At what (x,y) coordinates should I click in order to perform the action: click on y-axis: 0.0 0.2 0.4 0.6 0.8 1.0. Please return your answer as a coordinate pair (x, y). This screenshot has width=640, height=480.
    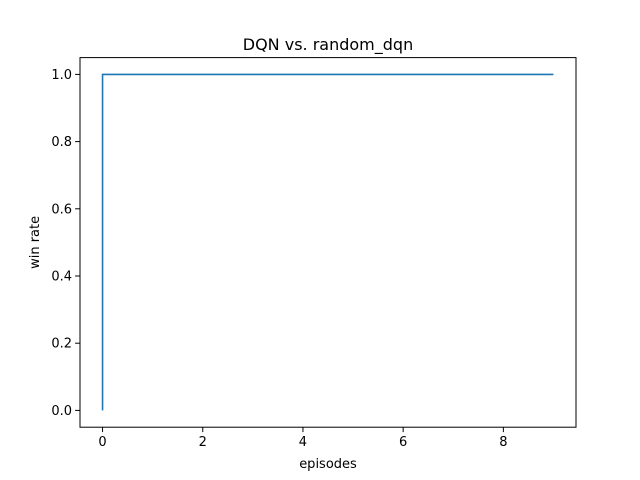
    Looking at the image, I should click on (65, 243).